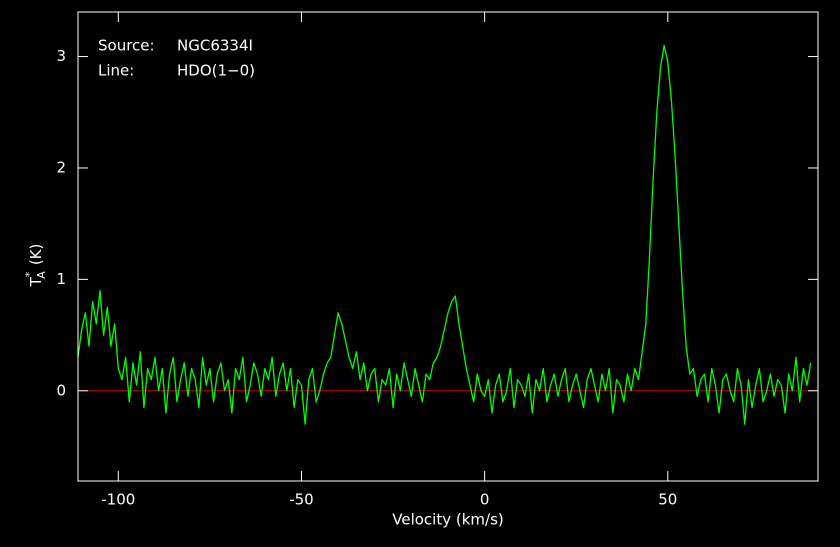 Image resolution: width=840 pixels, height=547 pixels. I want to click on y-label-superscript: *, so click(29, 274).